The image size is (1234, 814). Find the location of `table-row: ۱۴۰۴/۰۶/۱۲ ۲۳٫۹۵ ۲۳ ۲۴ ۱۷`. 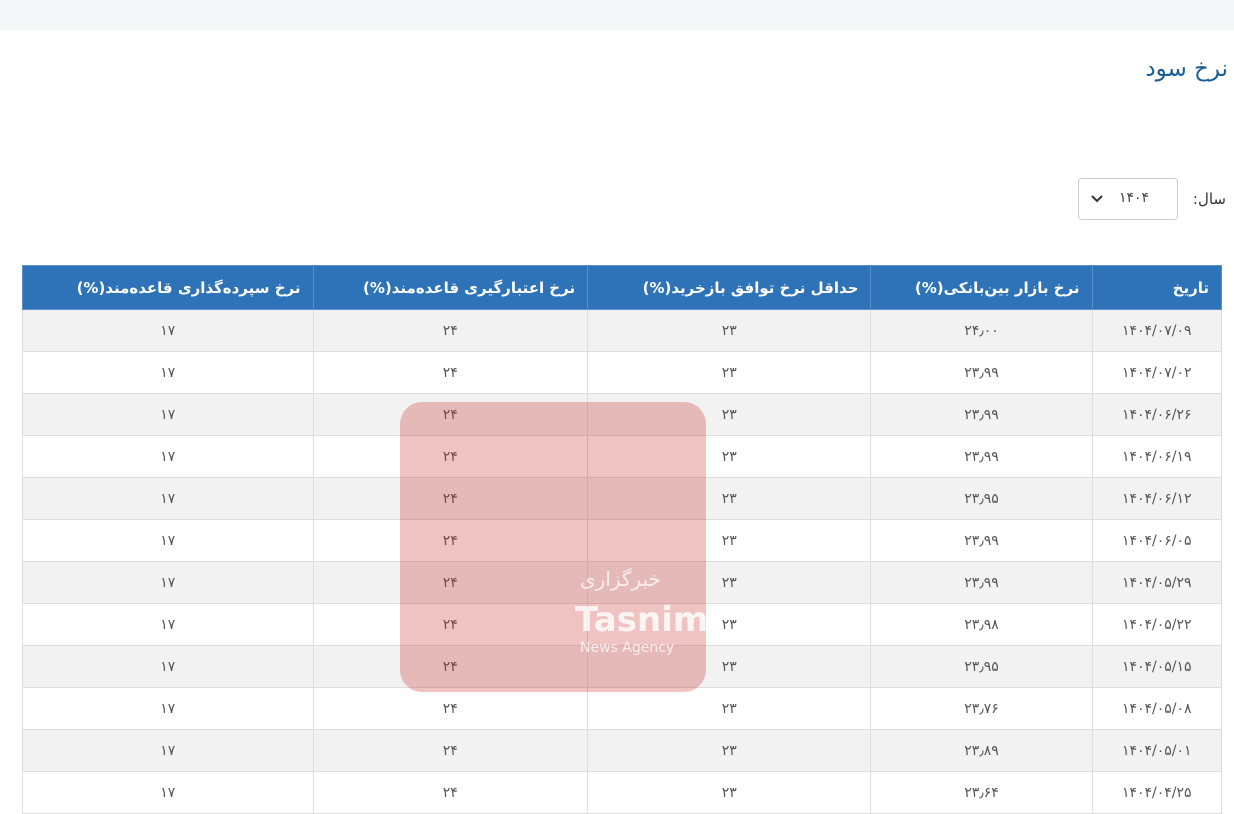

table-row: ۱۴۰۴/۰۶/۱۲ ۲۳٫۹۵ ۲۳ ۲۴ ۱۷ is located at coordinates (622, 498).